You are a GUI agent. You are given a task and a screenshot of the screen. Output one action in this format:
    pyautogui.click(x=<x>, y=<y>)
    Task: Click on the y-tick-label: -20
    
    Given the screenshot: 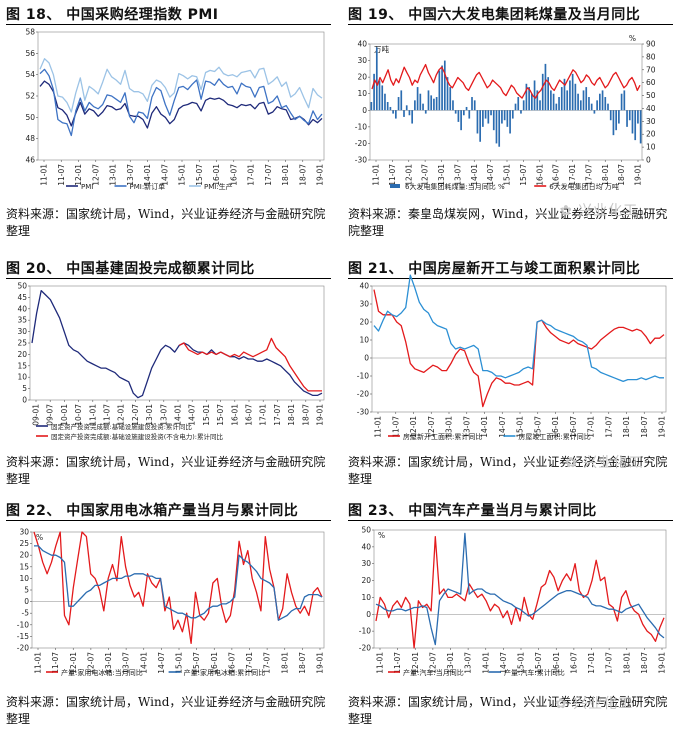 What is the action you would take?
    pyautogui.click(x=365, y=648)
    